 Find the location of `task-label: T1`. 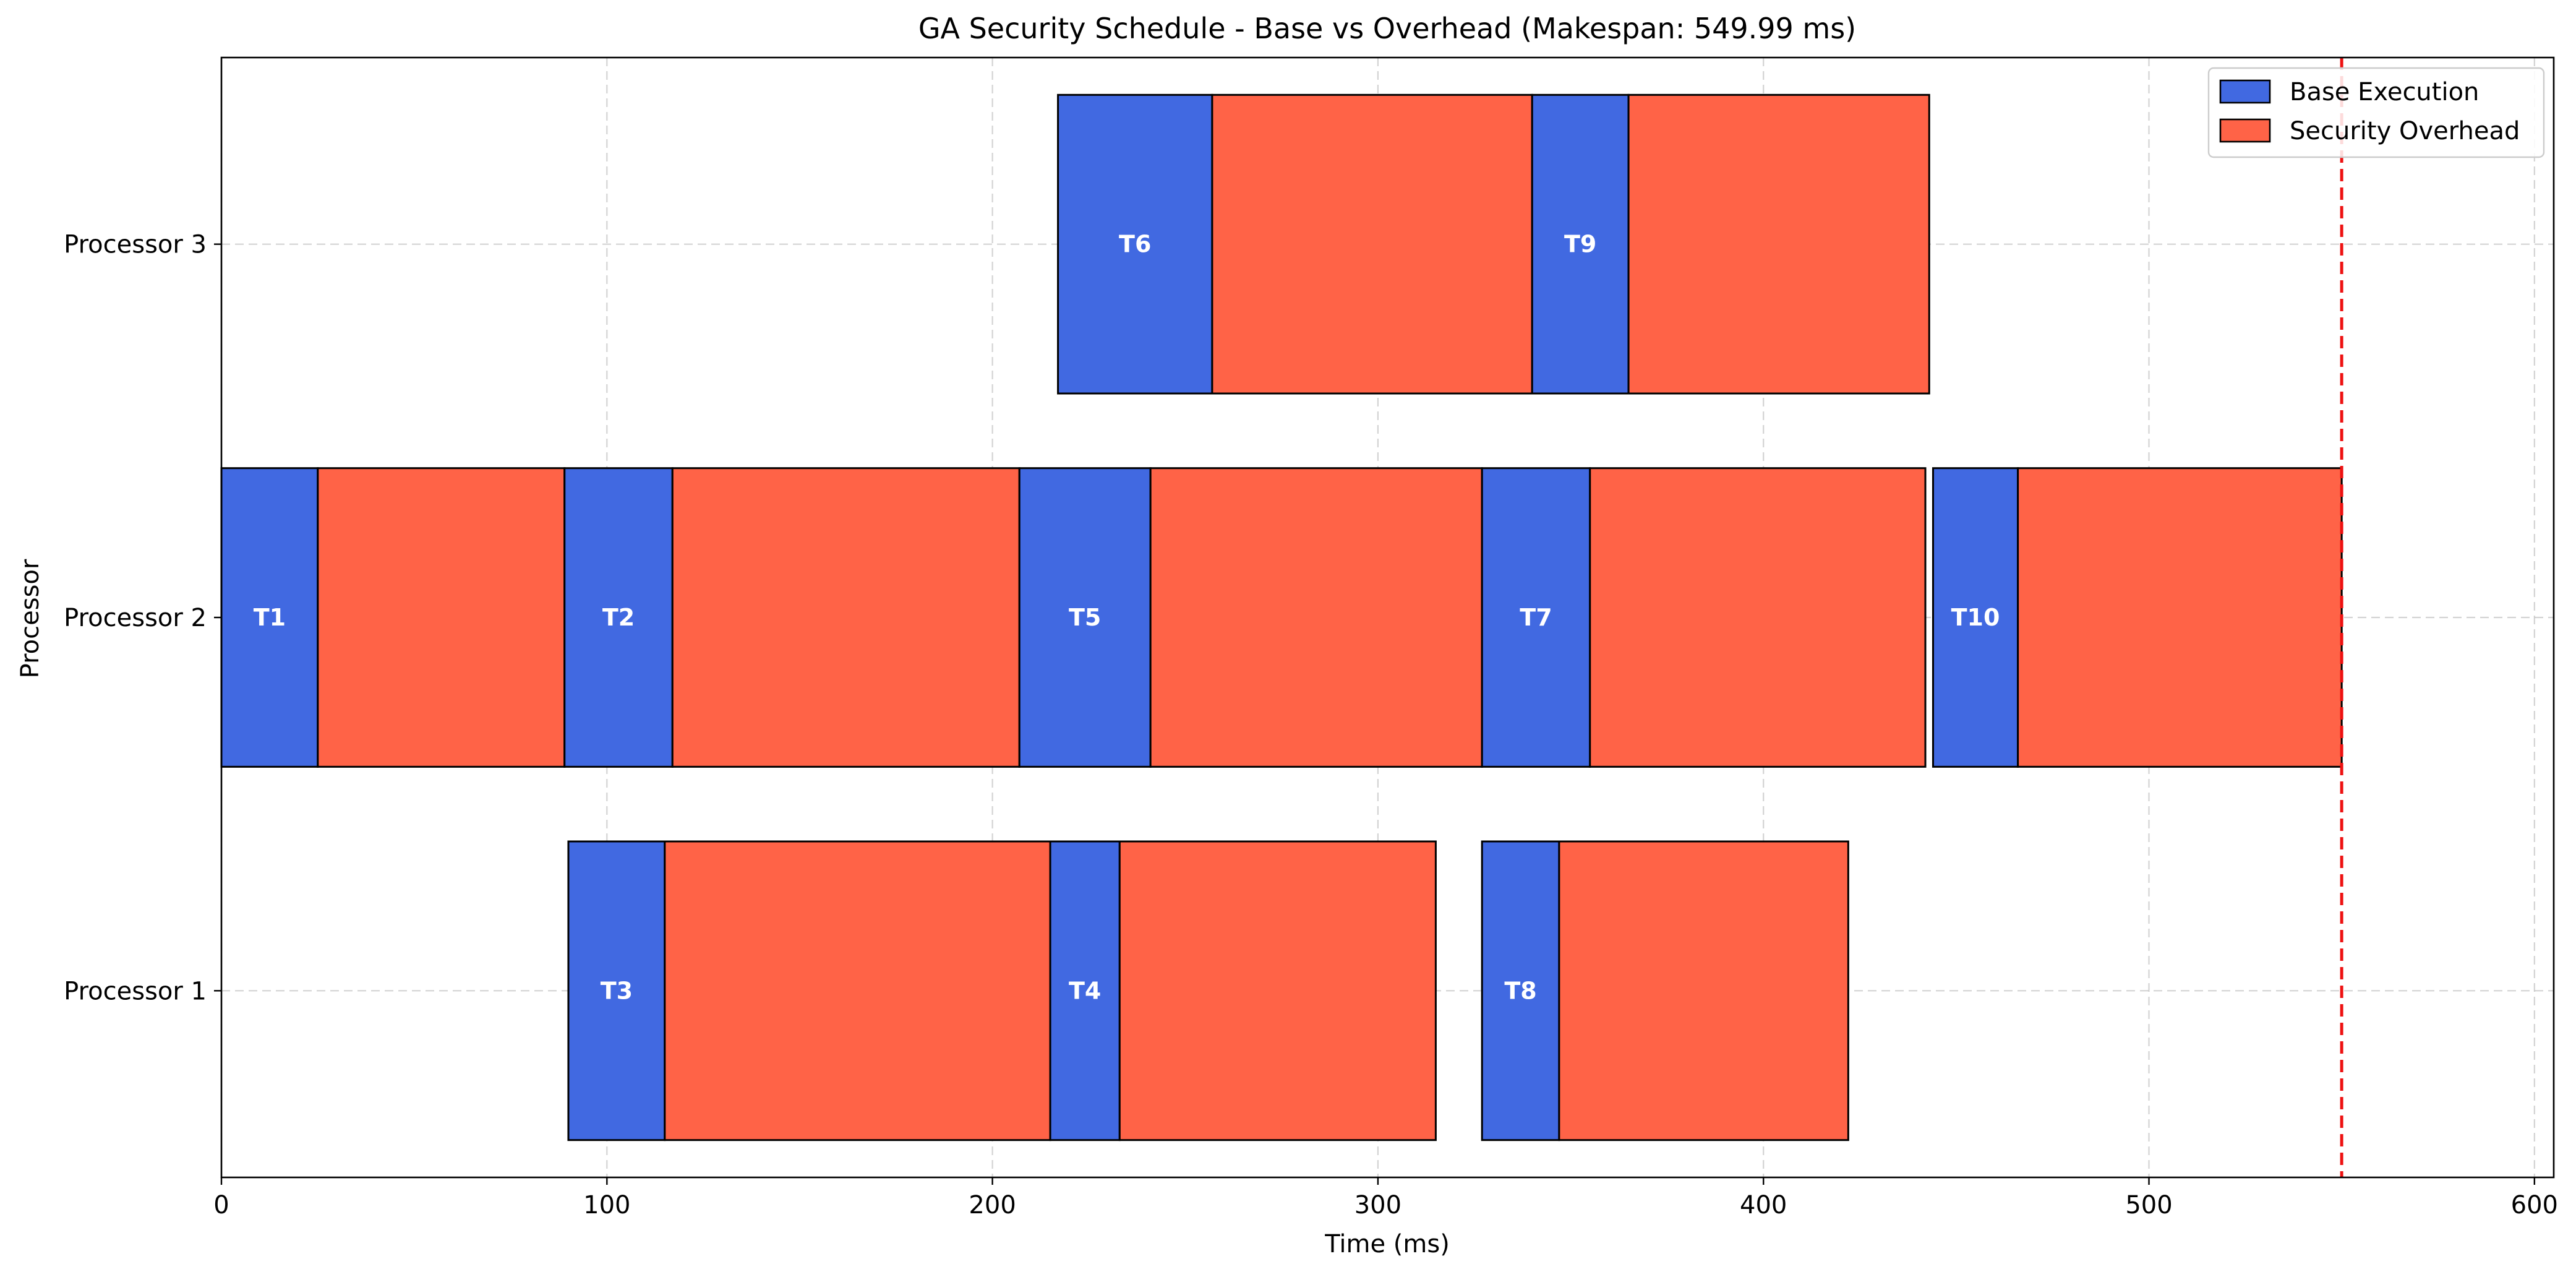

task-label: T1 is located at coordinates (270, 617).